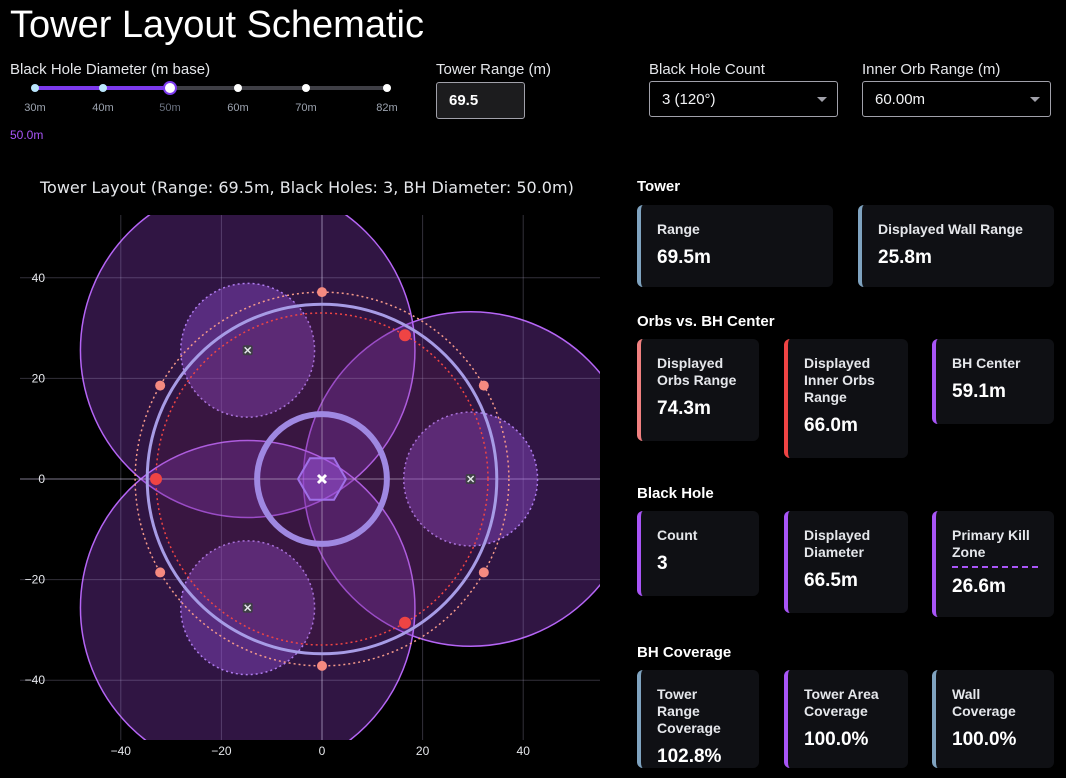 This screenshot has width=1066, height=778. I want to click on card-value: 66.5m, so click(831, 580).